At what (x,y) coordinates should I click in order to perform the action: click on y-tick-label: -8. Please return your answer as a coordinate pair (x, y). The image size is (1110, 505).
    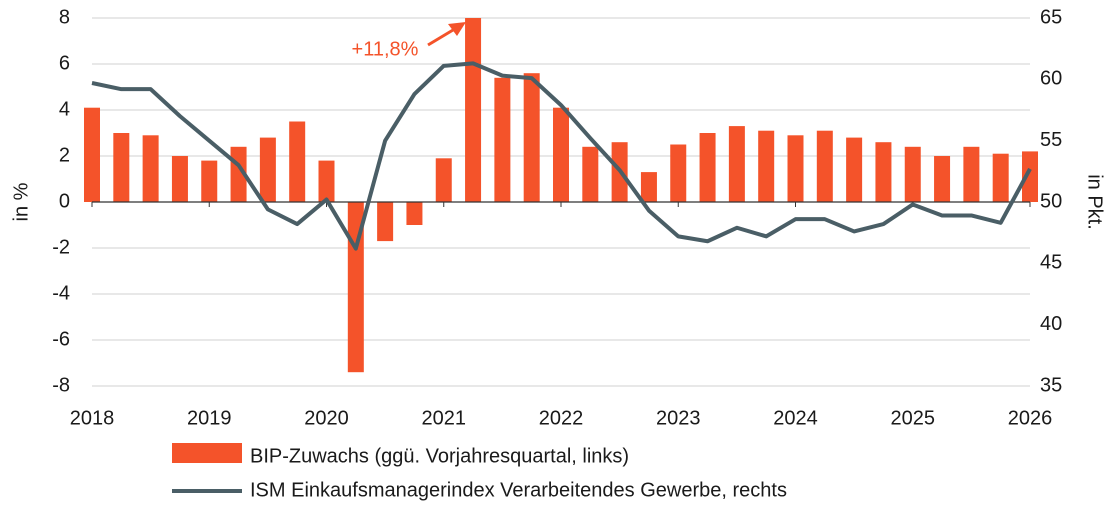
    Looking at the image, I should click on (61, 385).